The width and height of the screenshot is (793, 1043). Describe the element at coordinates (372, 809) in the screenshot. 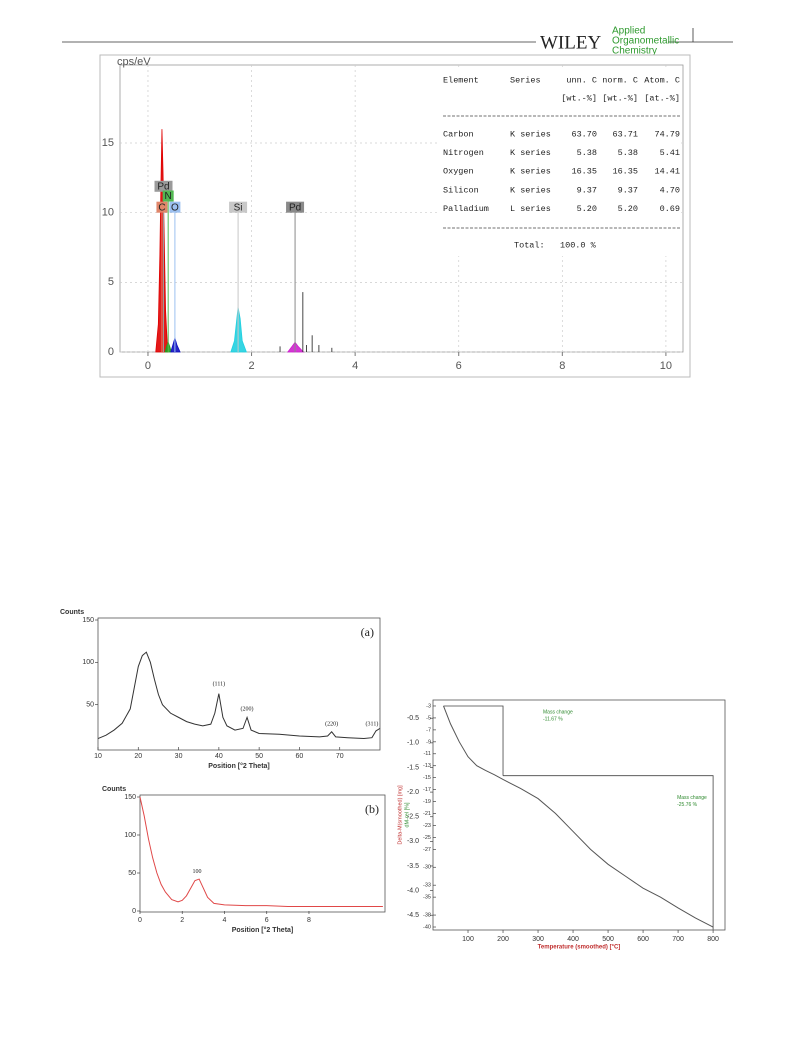

I see `panel-label: (b)` at that location.